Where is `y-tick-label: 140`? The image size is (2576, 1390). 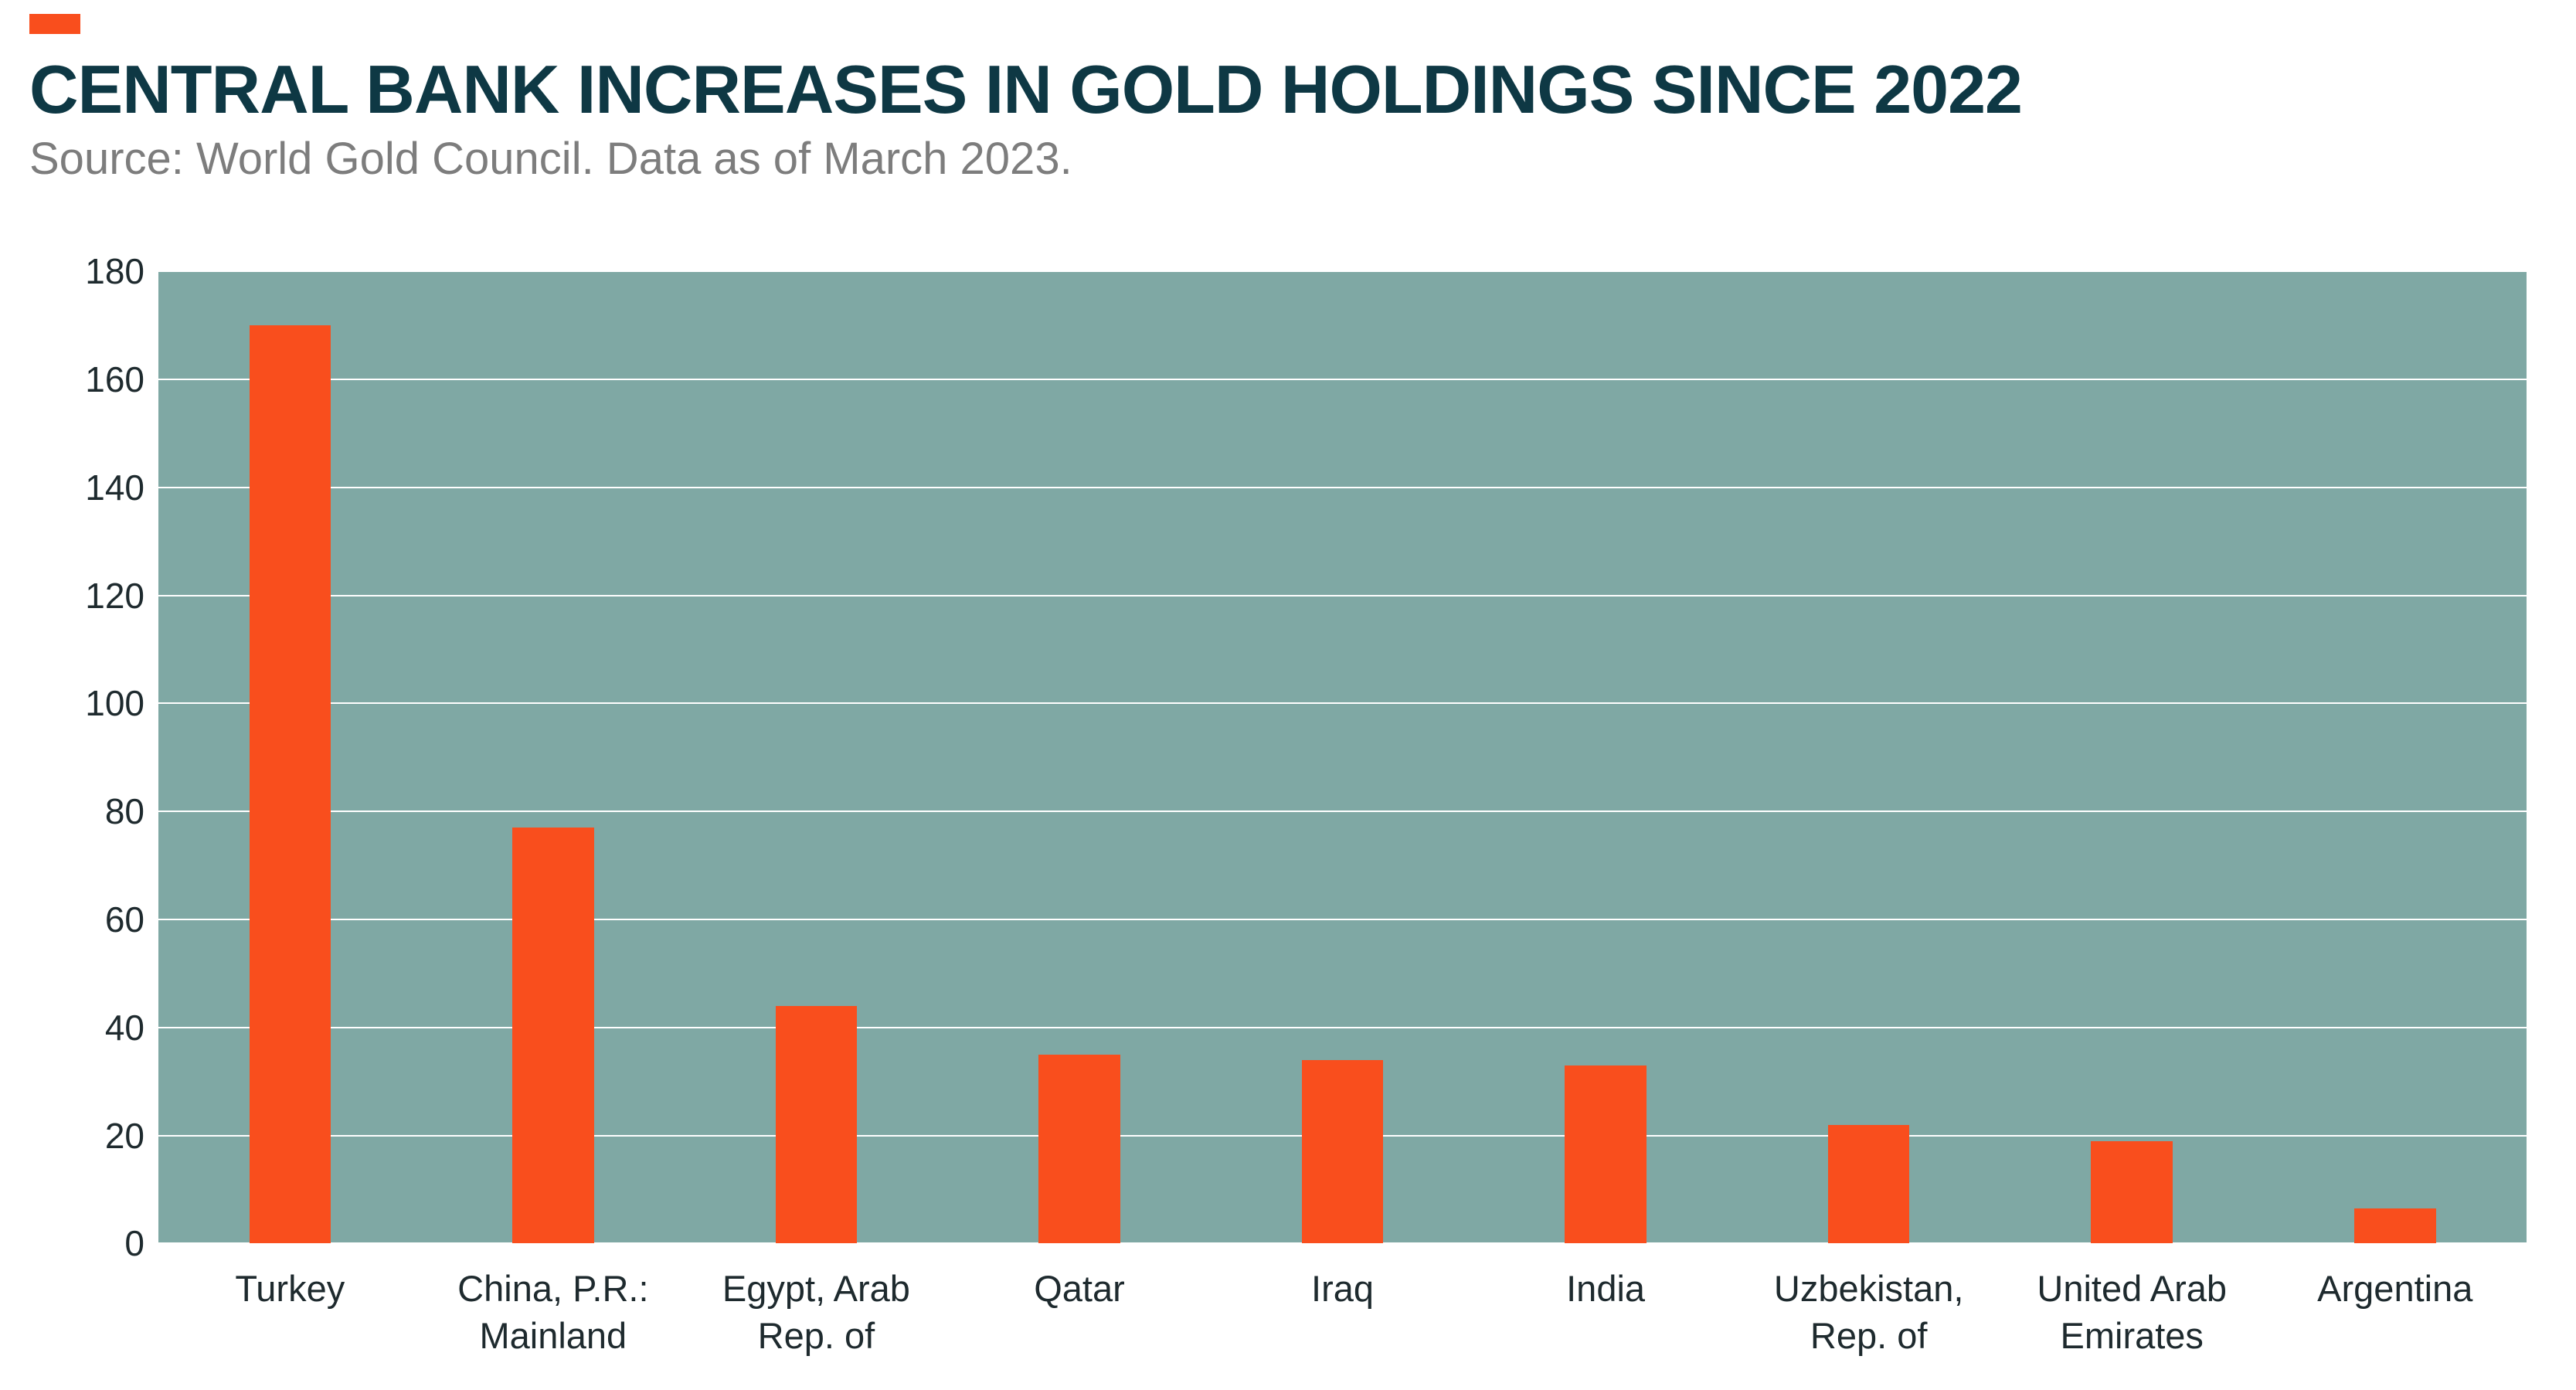
y-tick-label: 140 is located at coordinates (114, 487).